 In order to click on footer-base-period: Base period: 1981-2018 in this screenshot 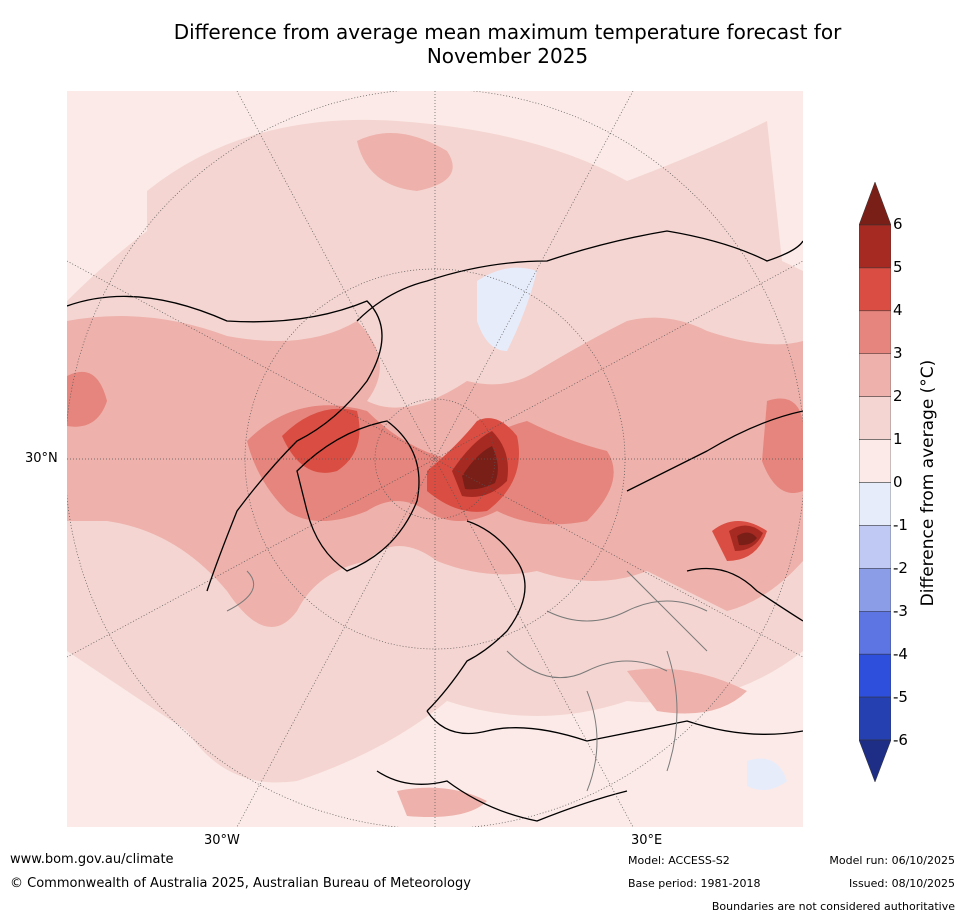, I will do `click(694, 883)`.